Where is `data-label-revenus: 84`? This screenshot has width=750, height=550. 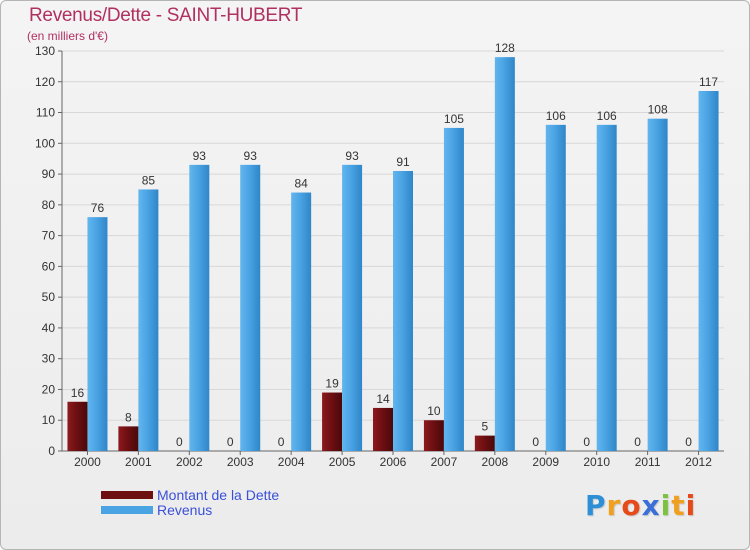 data-label-revenus: 84 is located at coordinates (301, 184).